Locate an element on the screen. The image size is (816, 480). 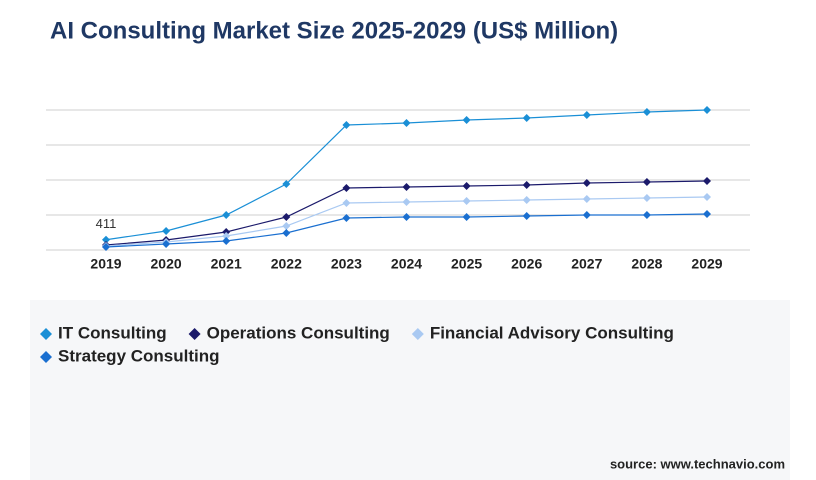
source: source: www.technavio.com is located at coordinates (697, 463).